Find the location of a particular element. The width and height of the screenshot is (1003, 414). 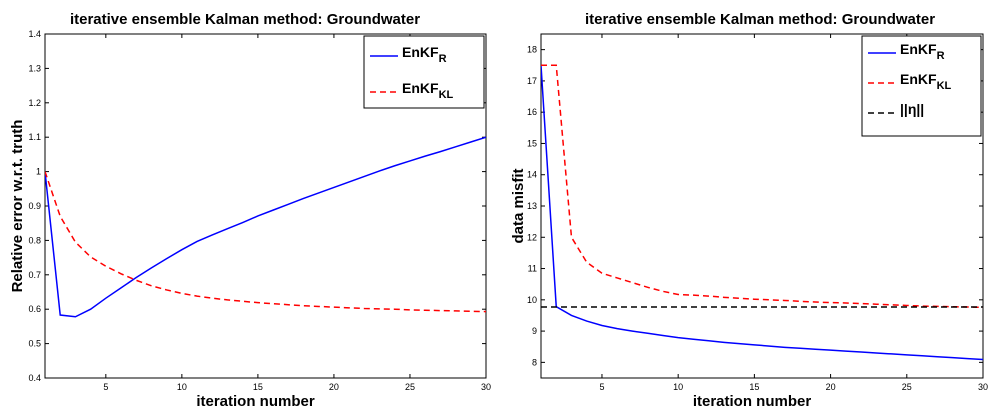

y-axis-label: Relative error w.r.t. truth is located at coordinates (17, 206).